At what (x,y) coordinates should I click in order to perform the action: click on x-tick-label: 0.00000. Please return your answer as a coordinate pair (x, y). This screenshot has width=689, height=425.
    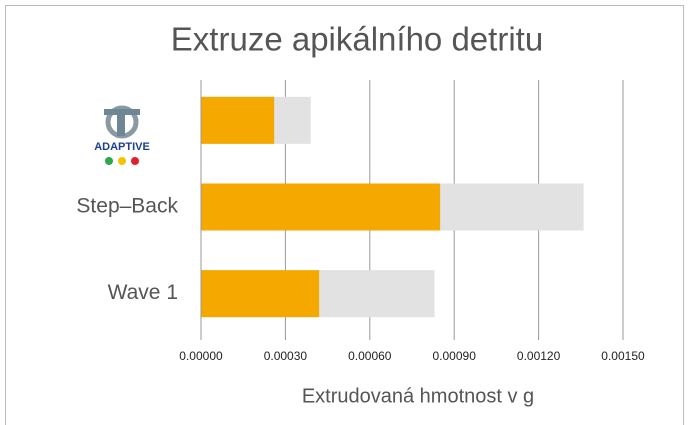
    Looking at the image, I should click on (201, 356).